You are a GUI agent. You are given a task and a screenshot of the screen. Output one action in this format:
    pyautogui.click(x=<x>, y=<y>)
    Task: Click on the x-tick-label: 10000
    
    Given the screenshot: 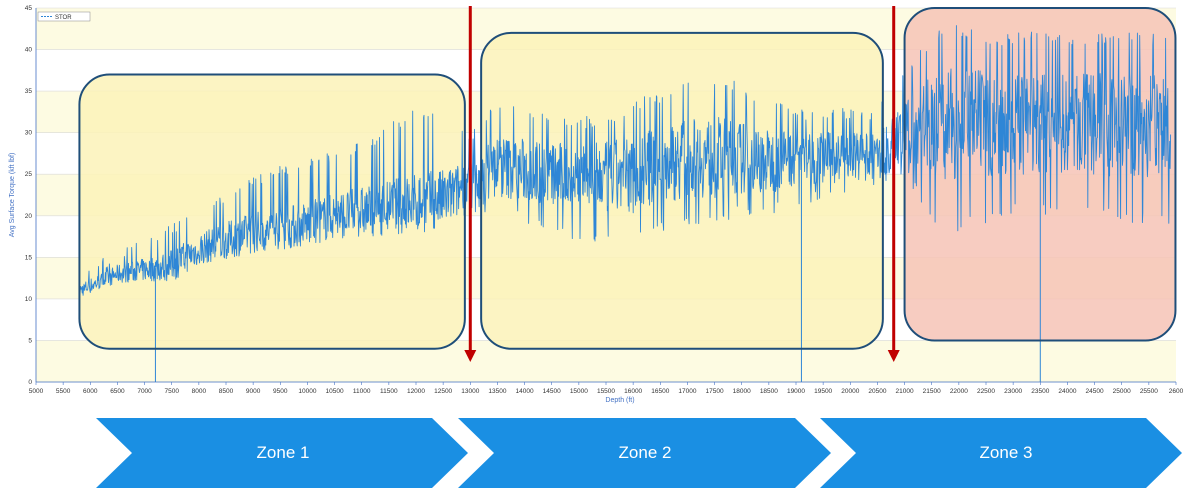 What is the action you would take?
    pyautogui.click(x=307, y=391)
    